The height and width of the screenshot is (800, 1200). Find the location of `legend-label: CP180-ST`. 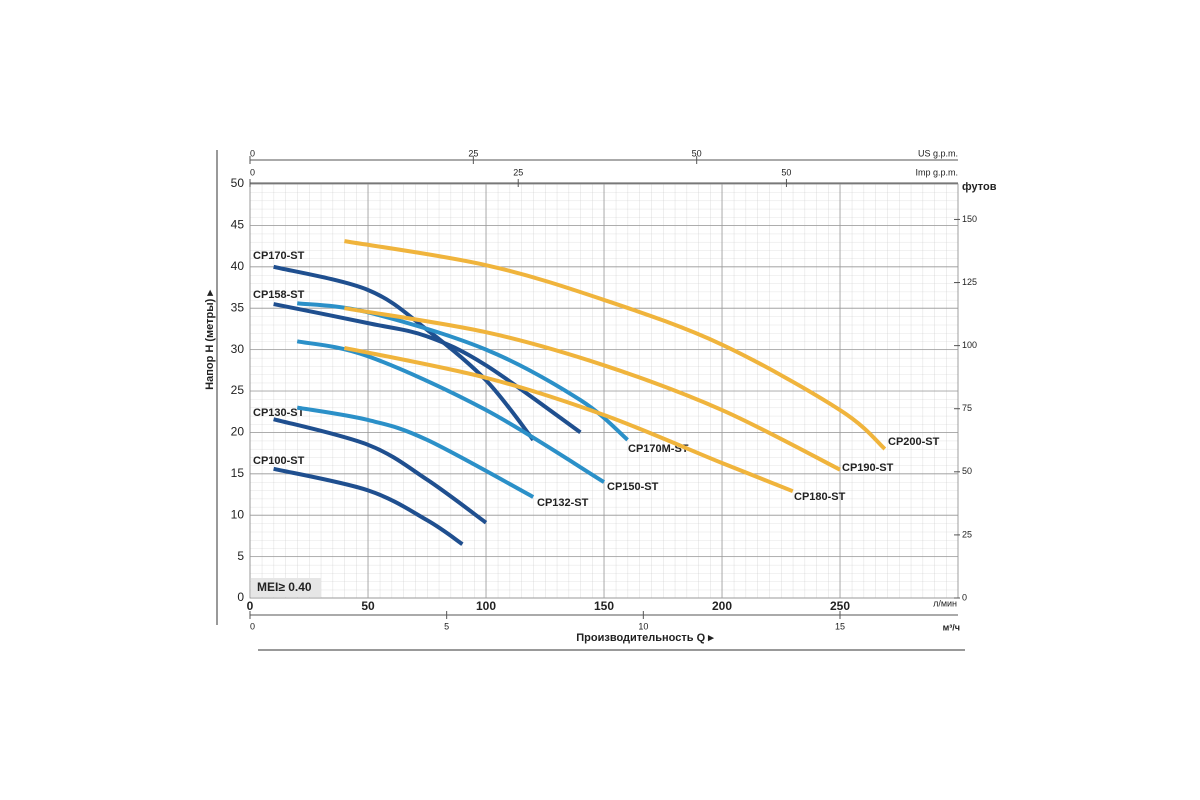

legend-label: CP180-ST is located at coordinates (820, 497).